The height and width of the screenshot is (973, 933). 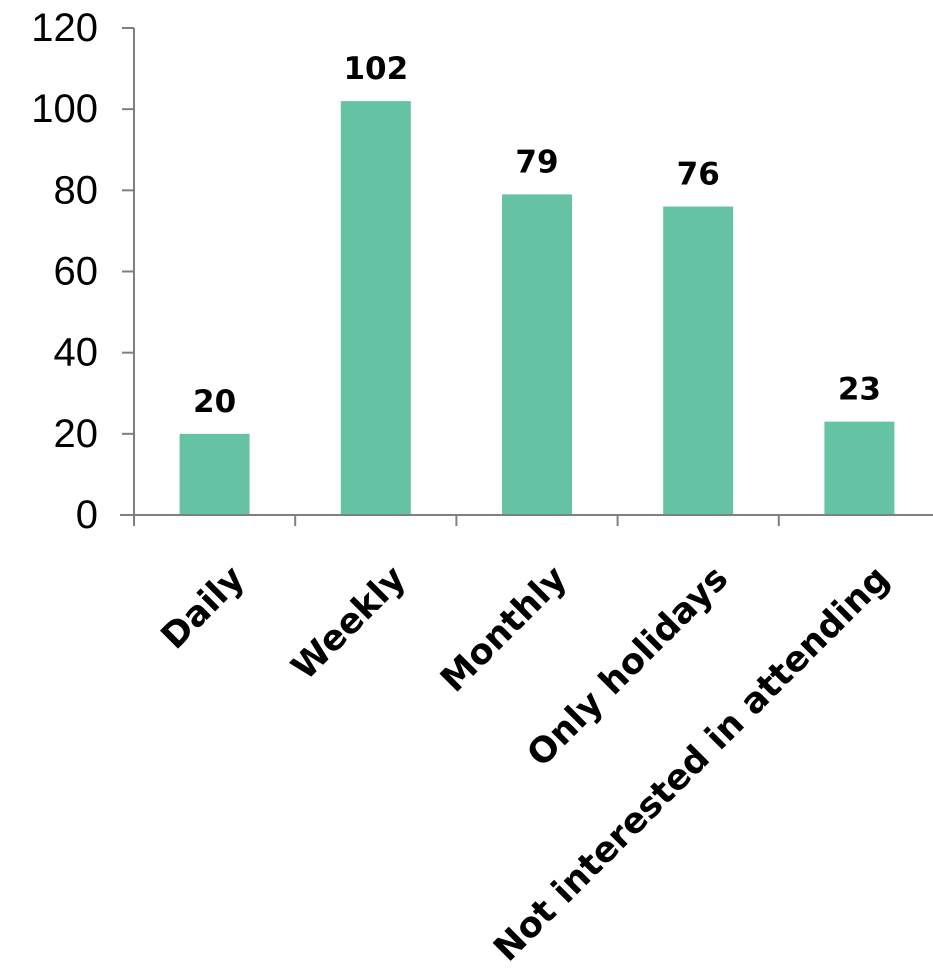 What do you see at coordinates (214, 402) in the screenshot?
I see `data-label: 20` at bounding box center [214, 402].